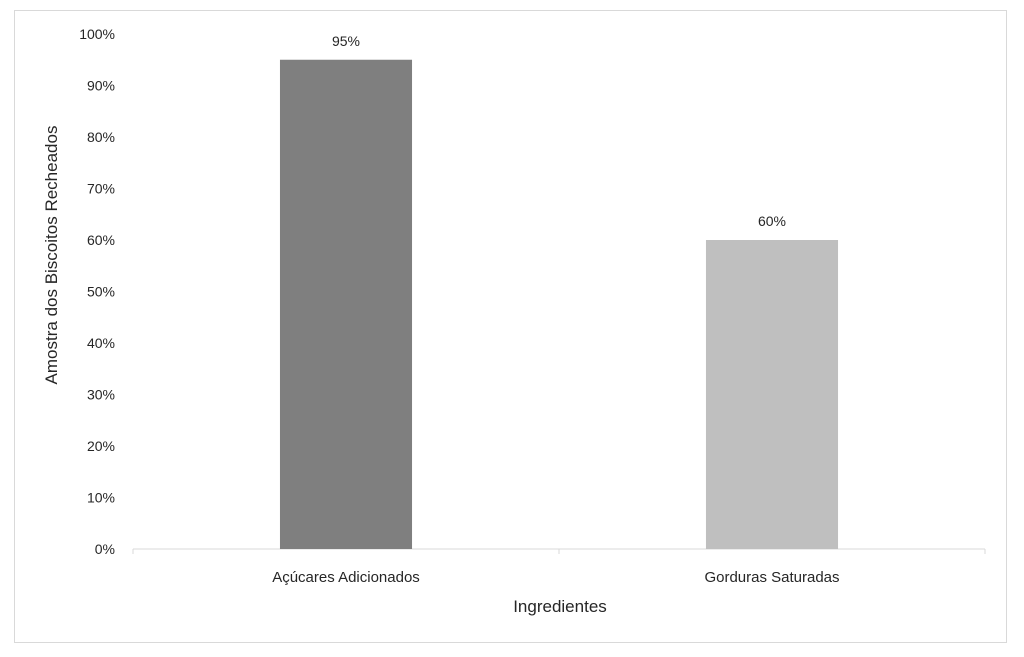 The height and width of the screenshot is (657, 1024). I want to click on y-tick-label: 10%, so click(101, 498).